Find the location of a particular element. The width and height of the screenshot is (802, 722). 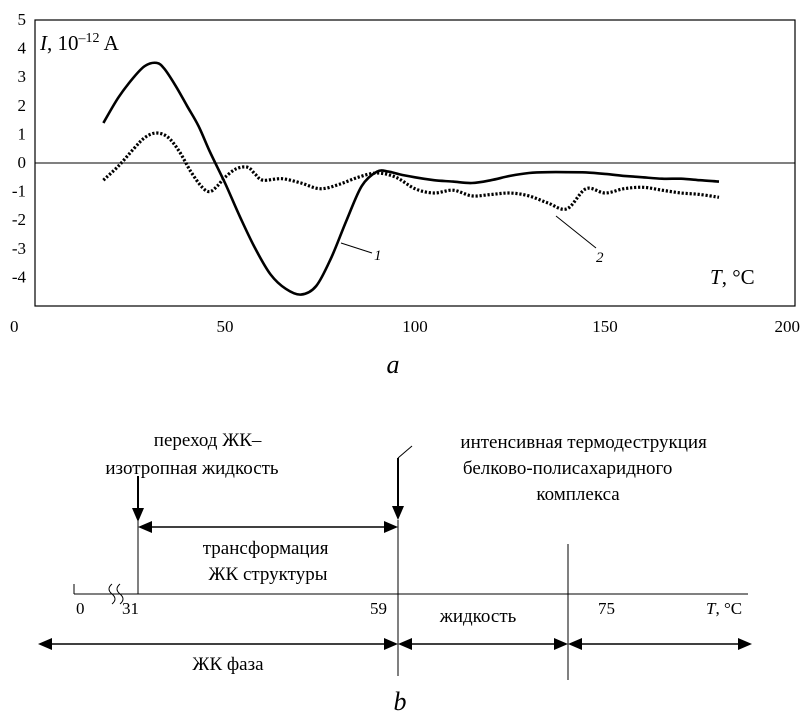

axis-value-75: 75 is located at coordinates (606, 608).